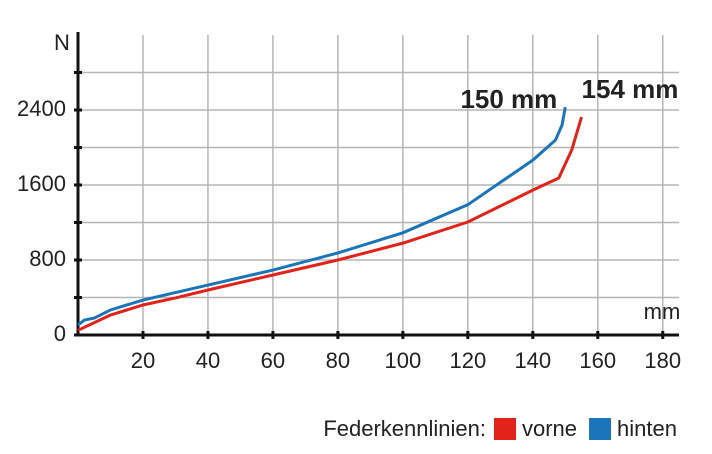 The width and height of the screenshot is (712, 454). I want to click on y-tick-label: 2400, so click(41, 108).